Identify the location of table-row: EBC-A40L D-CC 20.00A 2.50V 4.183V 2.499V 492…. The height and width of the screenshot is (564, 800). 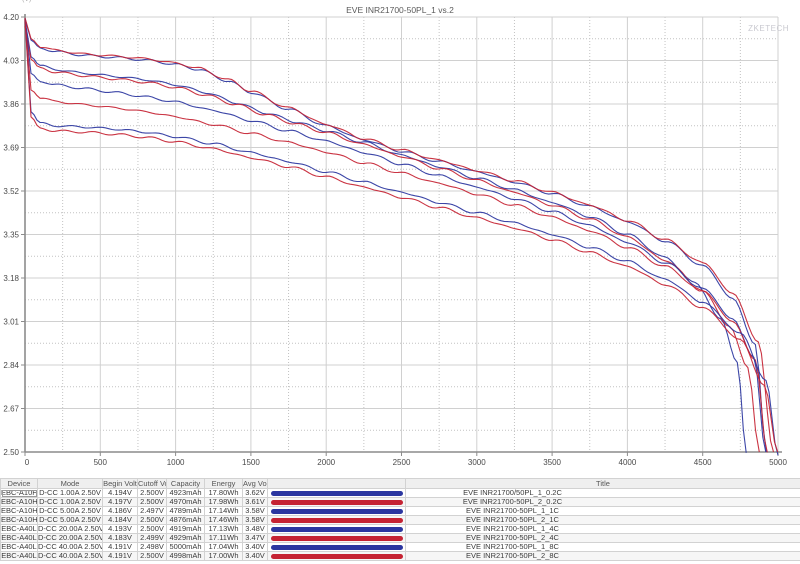
(400, 538).